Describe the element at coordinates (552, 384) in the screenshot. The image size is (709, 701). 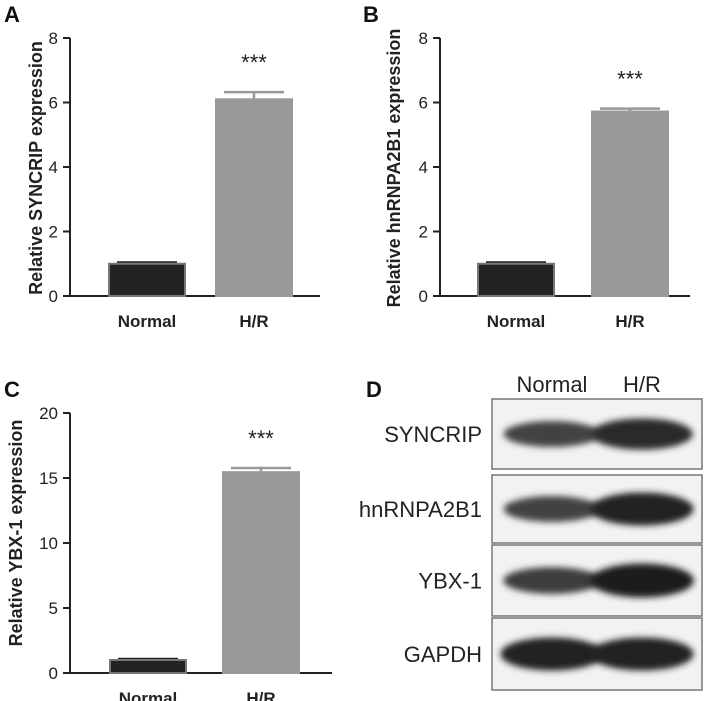
I see `blot-column-label: Normal` at that location.